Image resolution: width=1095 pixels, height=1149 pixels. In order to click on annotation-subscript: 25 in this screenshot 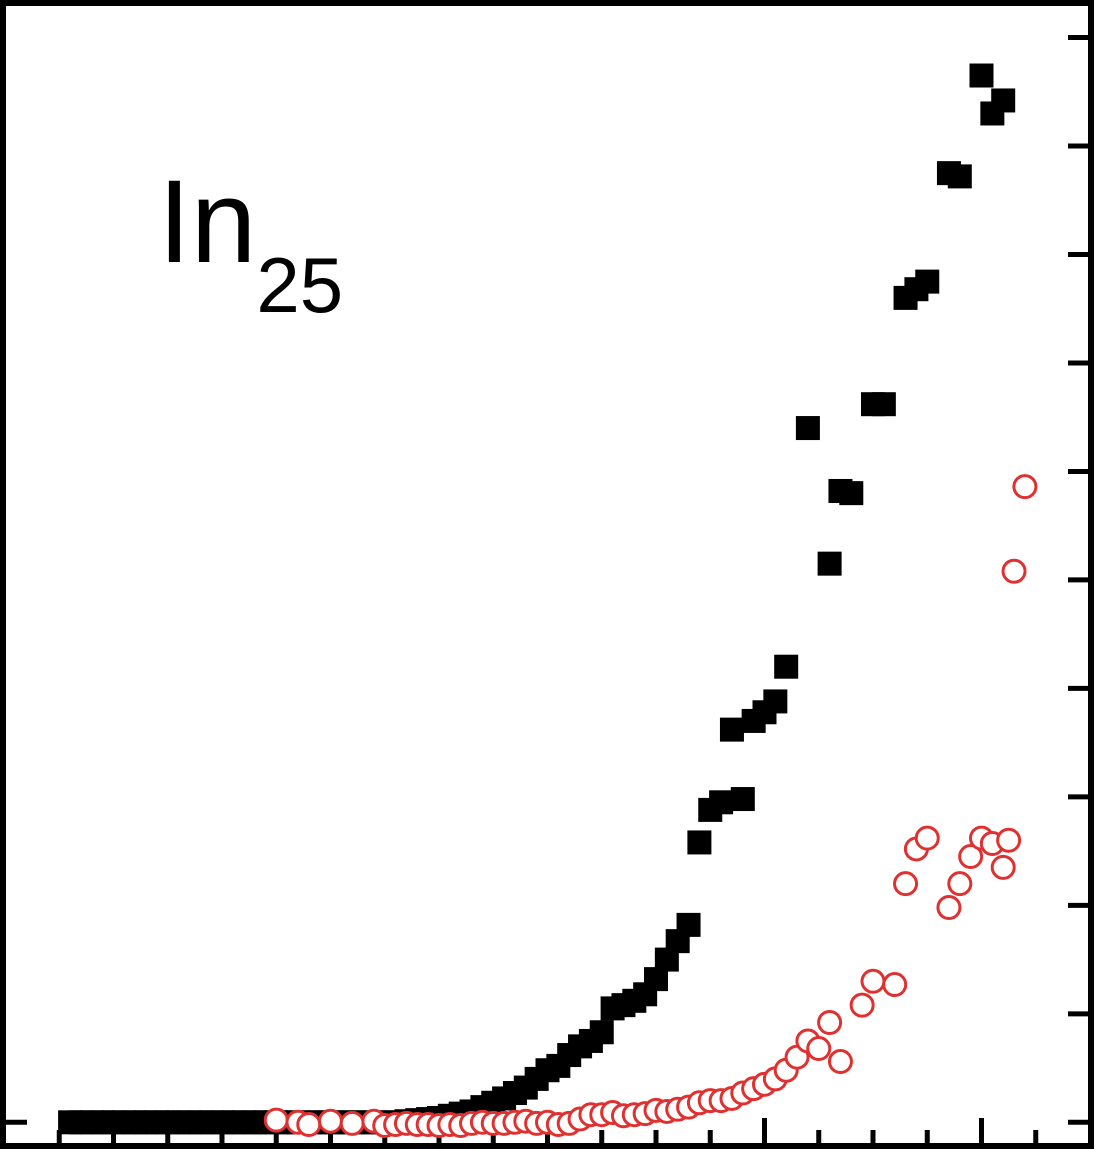, I will do `click(299, 285)`.